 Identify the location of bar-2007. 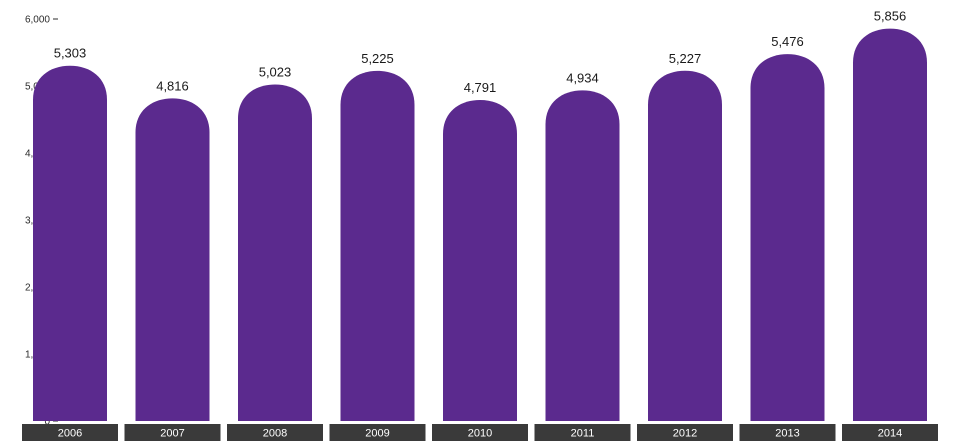
(172, 259).